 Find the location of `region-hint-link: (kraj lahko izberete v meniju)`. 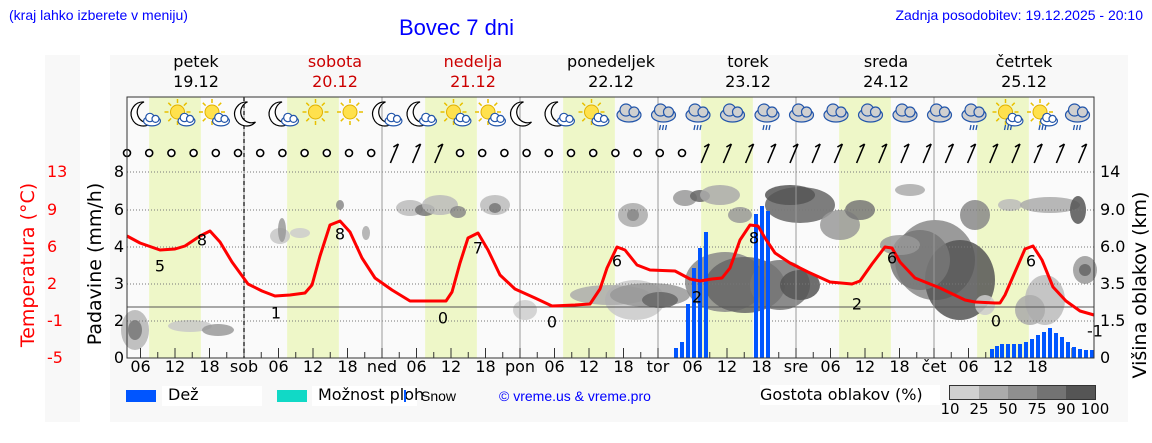

region-hint-link: (kraj lahko izberete v meniju) is located at coordinates (98, 15).